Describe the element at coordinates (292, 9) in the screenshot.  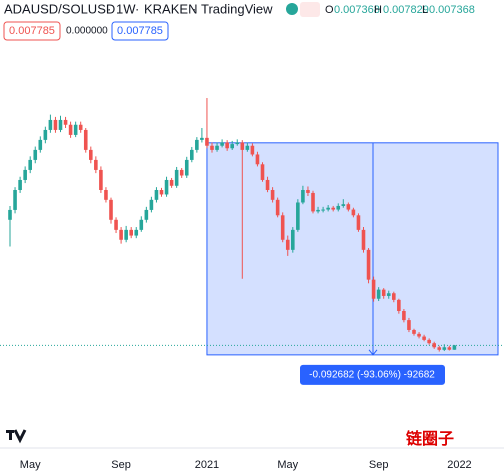
I see `status-dot` at that location.